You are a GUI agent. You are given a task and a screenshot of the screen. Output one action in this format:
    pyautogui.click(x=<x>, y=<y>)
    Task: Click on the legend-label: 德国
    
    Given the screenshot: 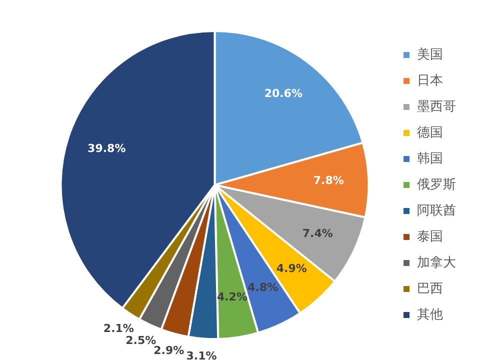 What is the action you would take?
    pyautogui.click(x=430, y=132)
    